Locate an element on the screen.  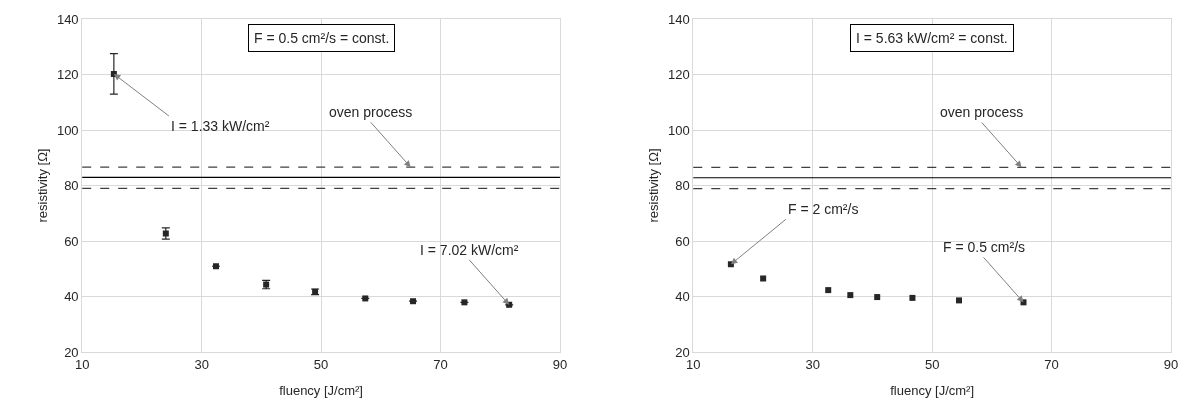
annotation: F = 0.5 cm²/s is located at coordinates (984, 247).